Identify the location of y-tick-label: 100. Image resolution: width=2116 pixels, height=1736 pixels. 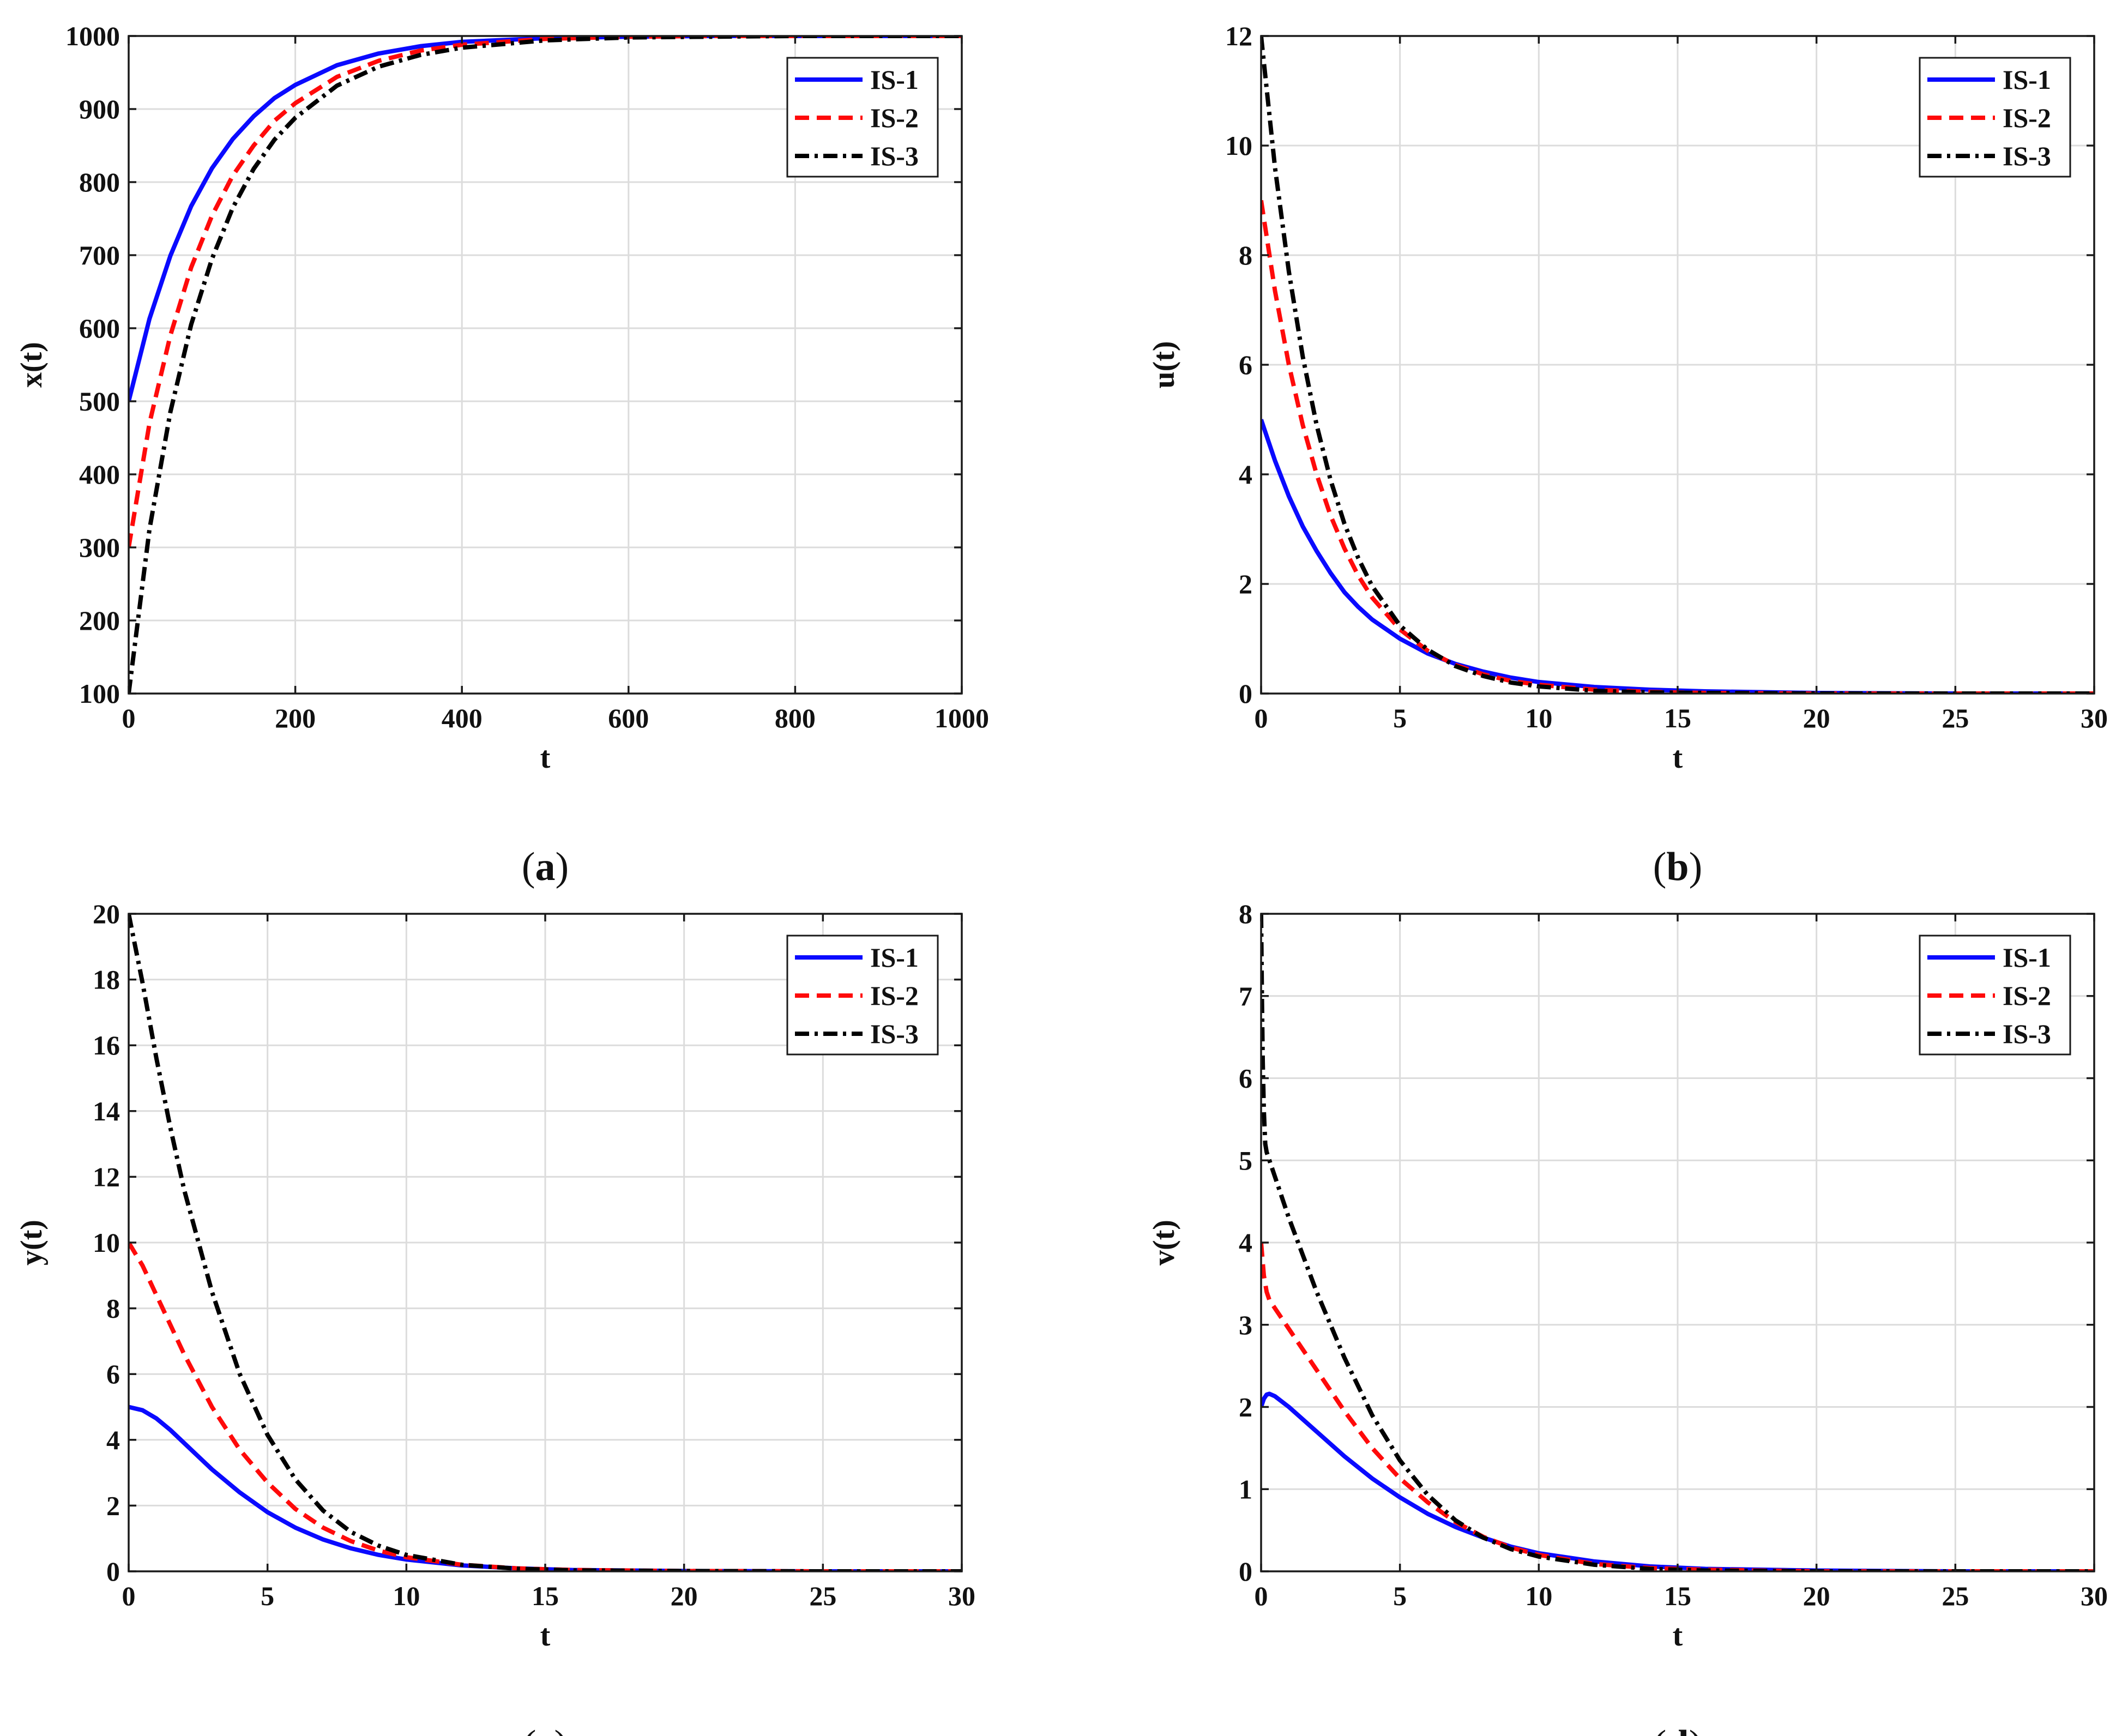
(99, 693).